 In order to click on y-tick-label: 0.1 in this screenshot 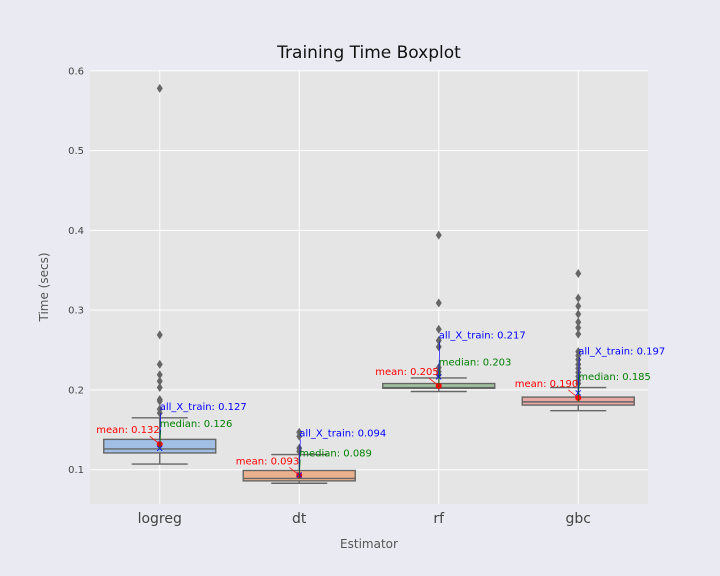, I will do `click(76, 470)`.